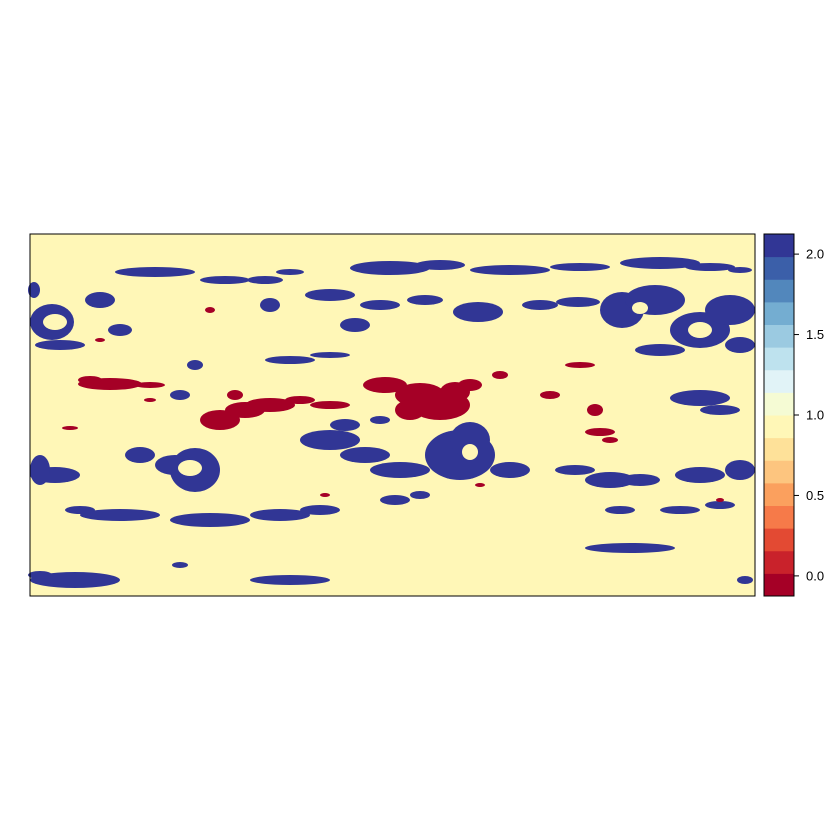 This screenshot has width=840, height=840. What do you see at coordinates (815, 334) in the screenshot?
I see `colorbar-tick-label: 1.5` at bounding box center [815, 334].